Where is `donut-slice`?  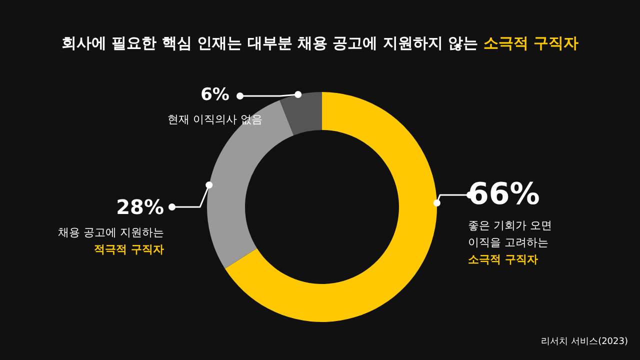 donut-slice is located at coordinates (301, 114).